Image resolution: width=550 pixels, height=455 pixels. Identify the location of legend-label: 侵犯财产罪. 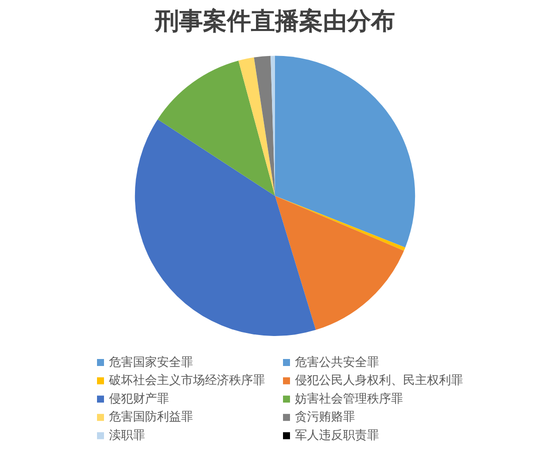
(139, 398).